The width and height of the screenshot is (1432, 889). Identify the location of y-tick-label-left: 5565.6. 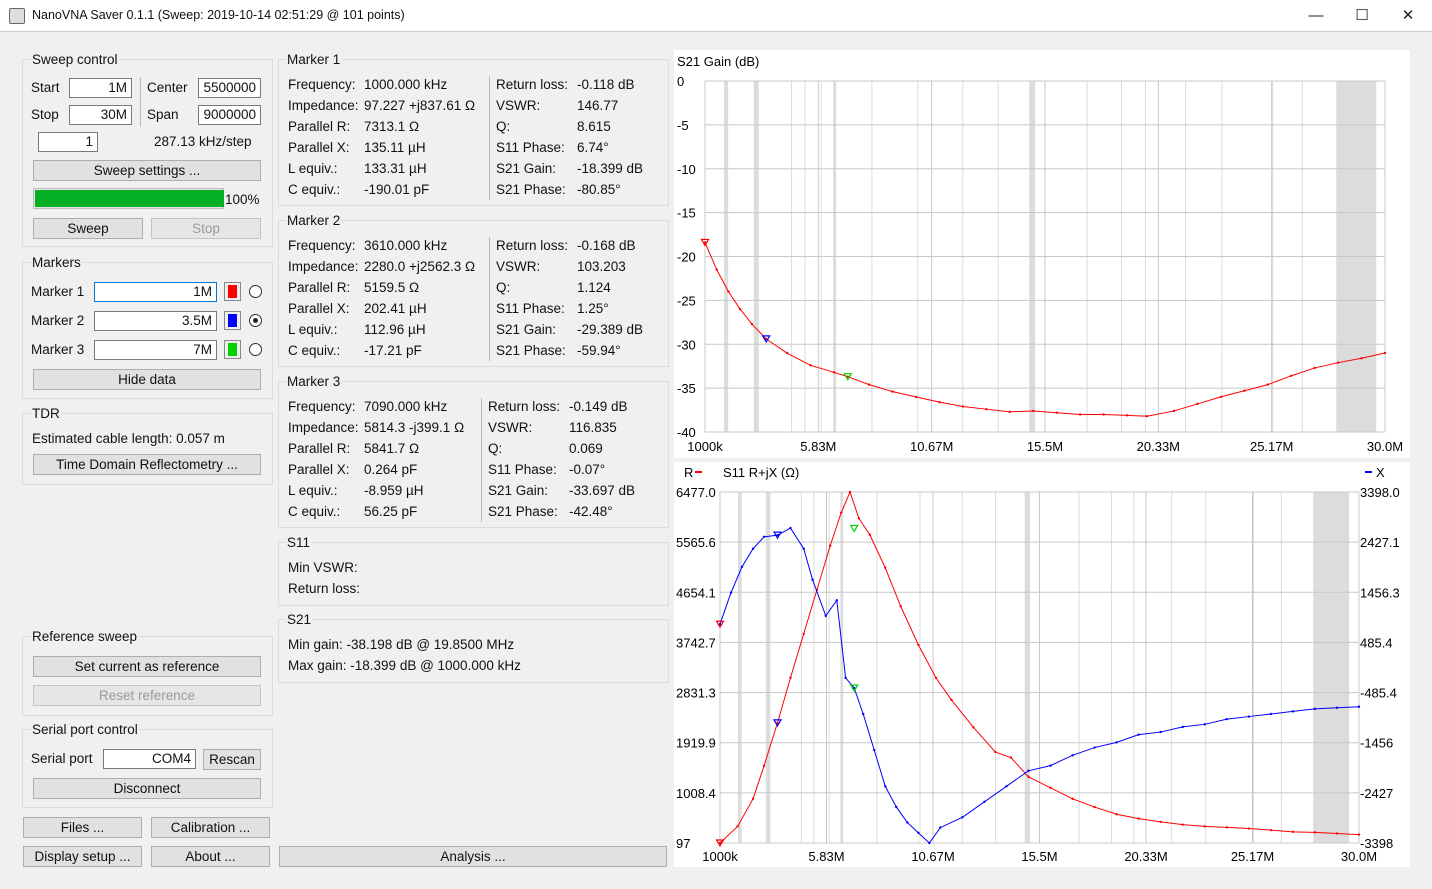
(696, 542).